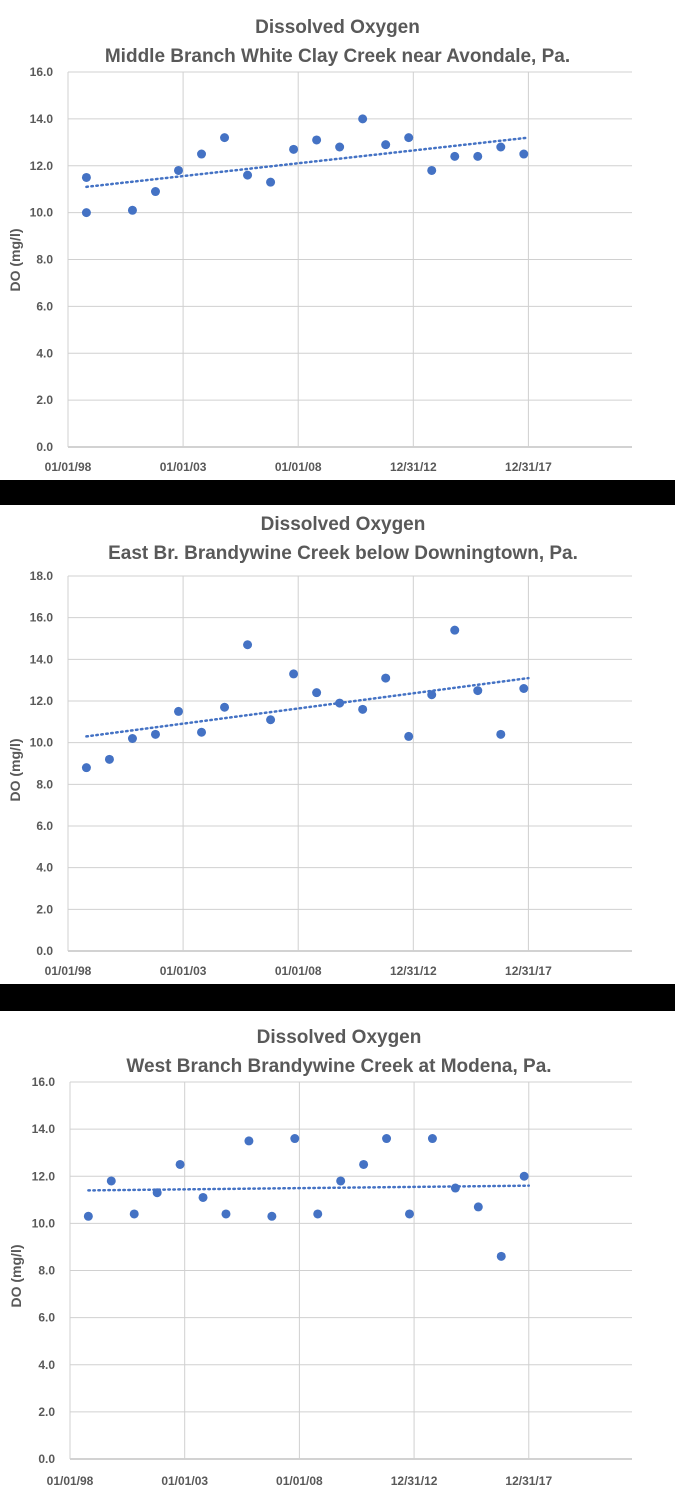  What do you see at coordinates (44, 1176) in the screenshot?
I see `y-tick-label: 12.0` at bounding box center [44, 1176].